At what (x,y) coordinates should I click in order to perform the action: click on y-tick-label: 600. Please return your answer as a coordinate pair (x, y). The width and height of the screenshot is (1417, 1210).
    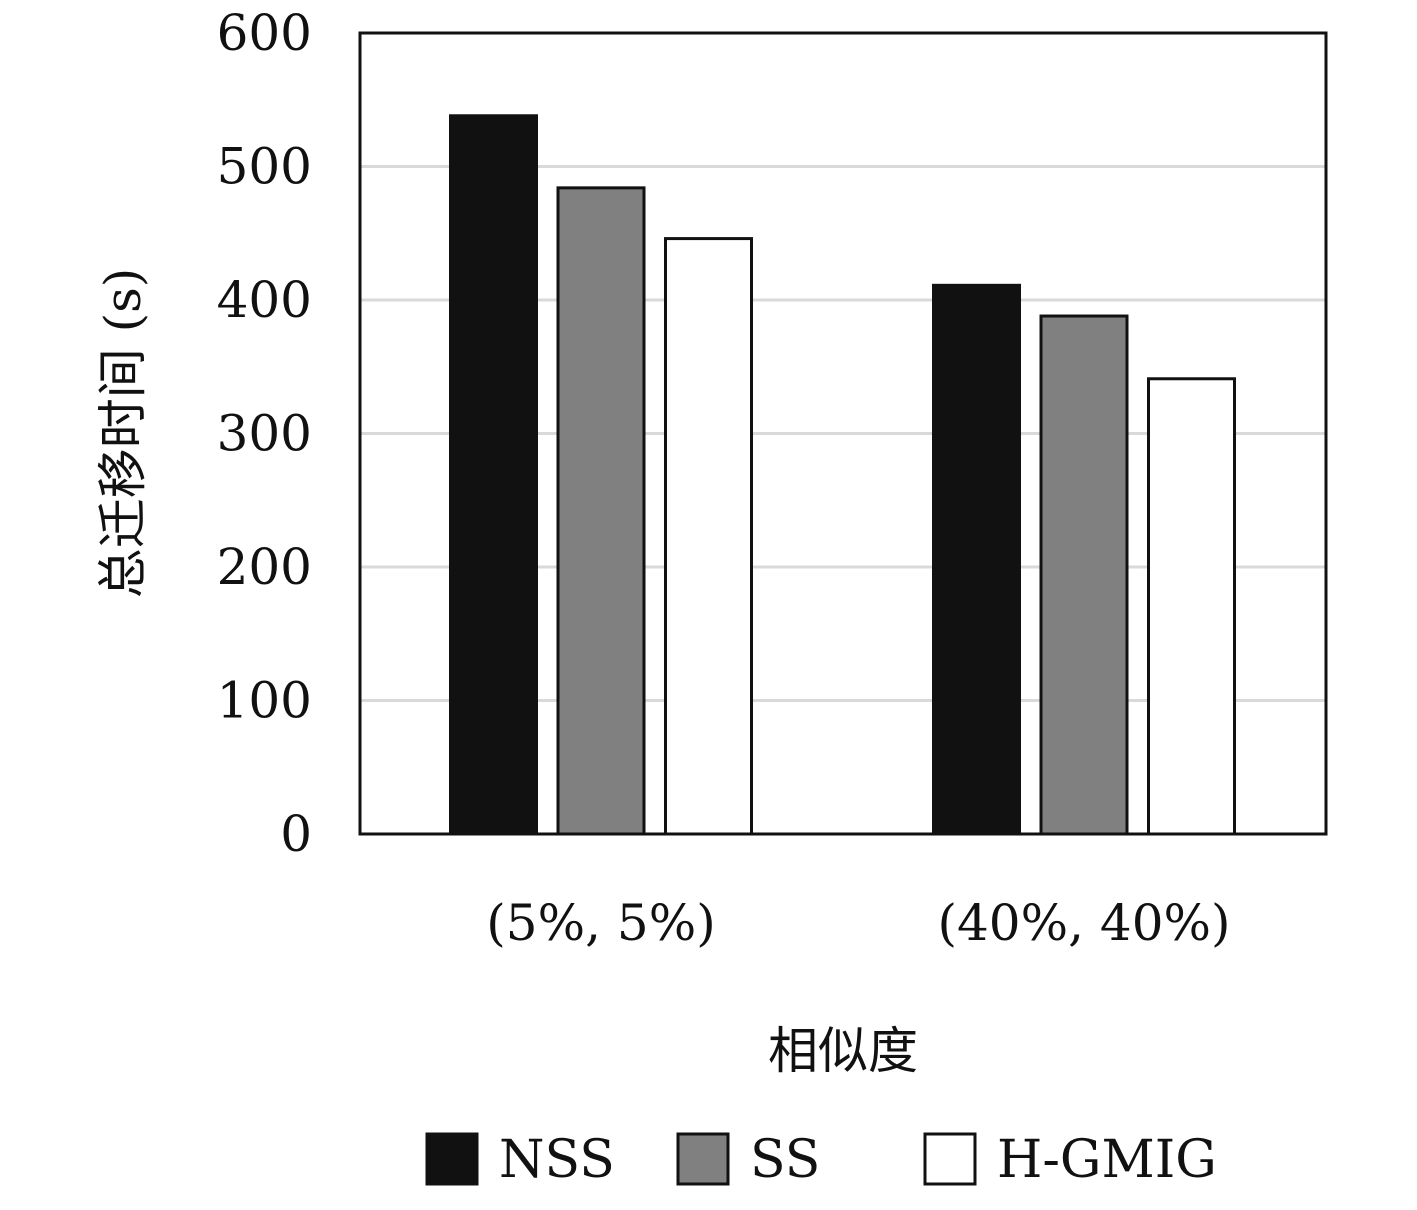
    Looking at the image, I should click on (264, 33).